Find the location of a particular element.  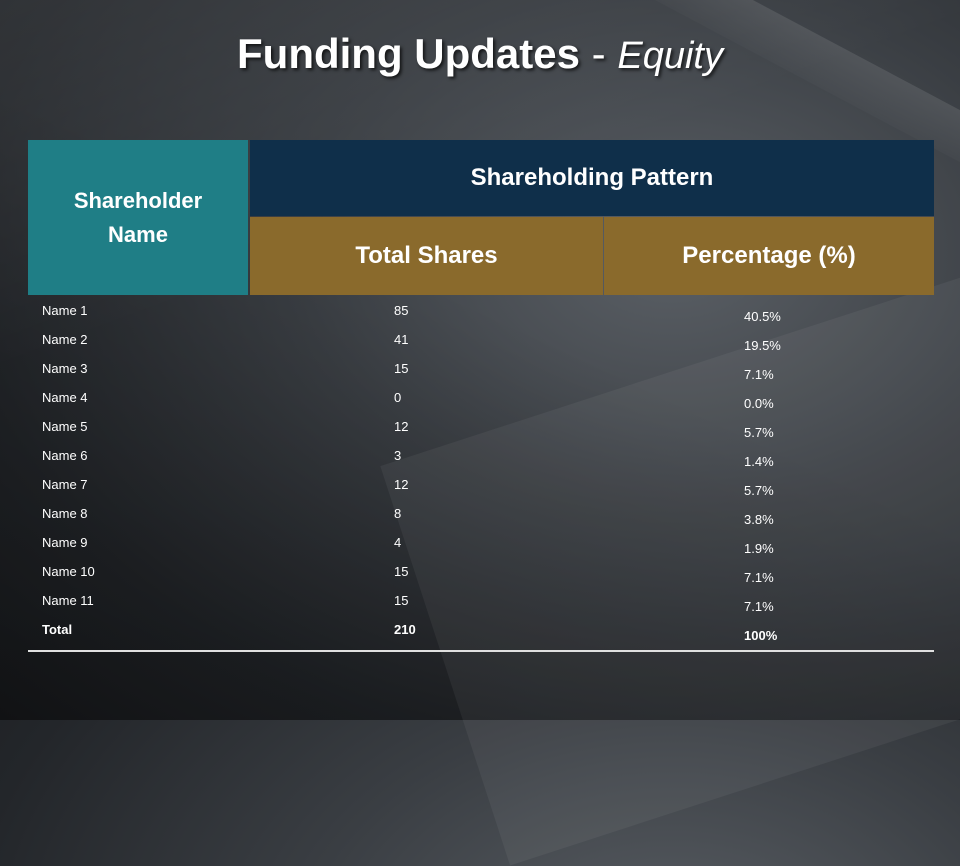

table-row: Name 7 12 5.7% is located at coordinates (481, 483).